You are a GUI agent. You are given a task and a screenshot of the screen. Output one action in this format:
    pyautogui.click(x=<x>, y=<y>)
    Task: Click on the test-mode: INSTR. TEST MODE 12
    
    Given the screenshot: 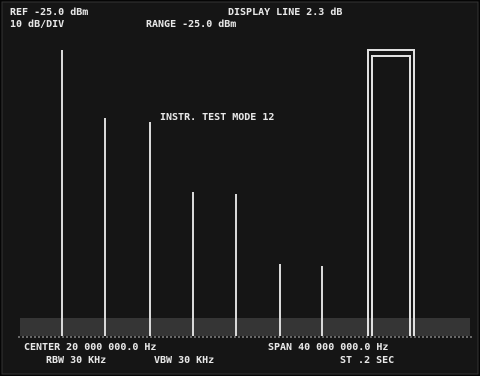 What is the action you would take?
    pyautogui.click(x=217, y=117)
    